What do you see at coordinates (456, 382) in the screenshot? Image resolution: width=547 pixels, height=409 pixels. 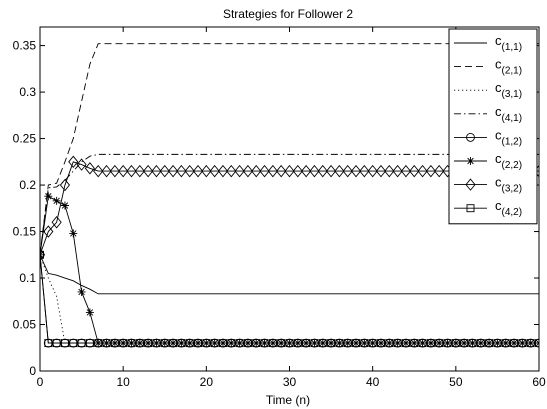 I see `x-tick-label: 50` at bounding box center [456, 382].